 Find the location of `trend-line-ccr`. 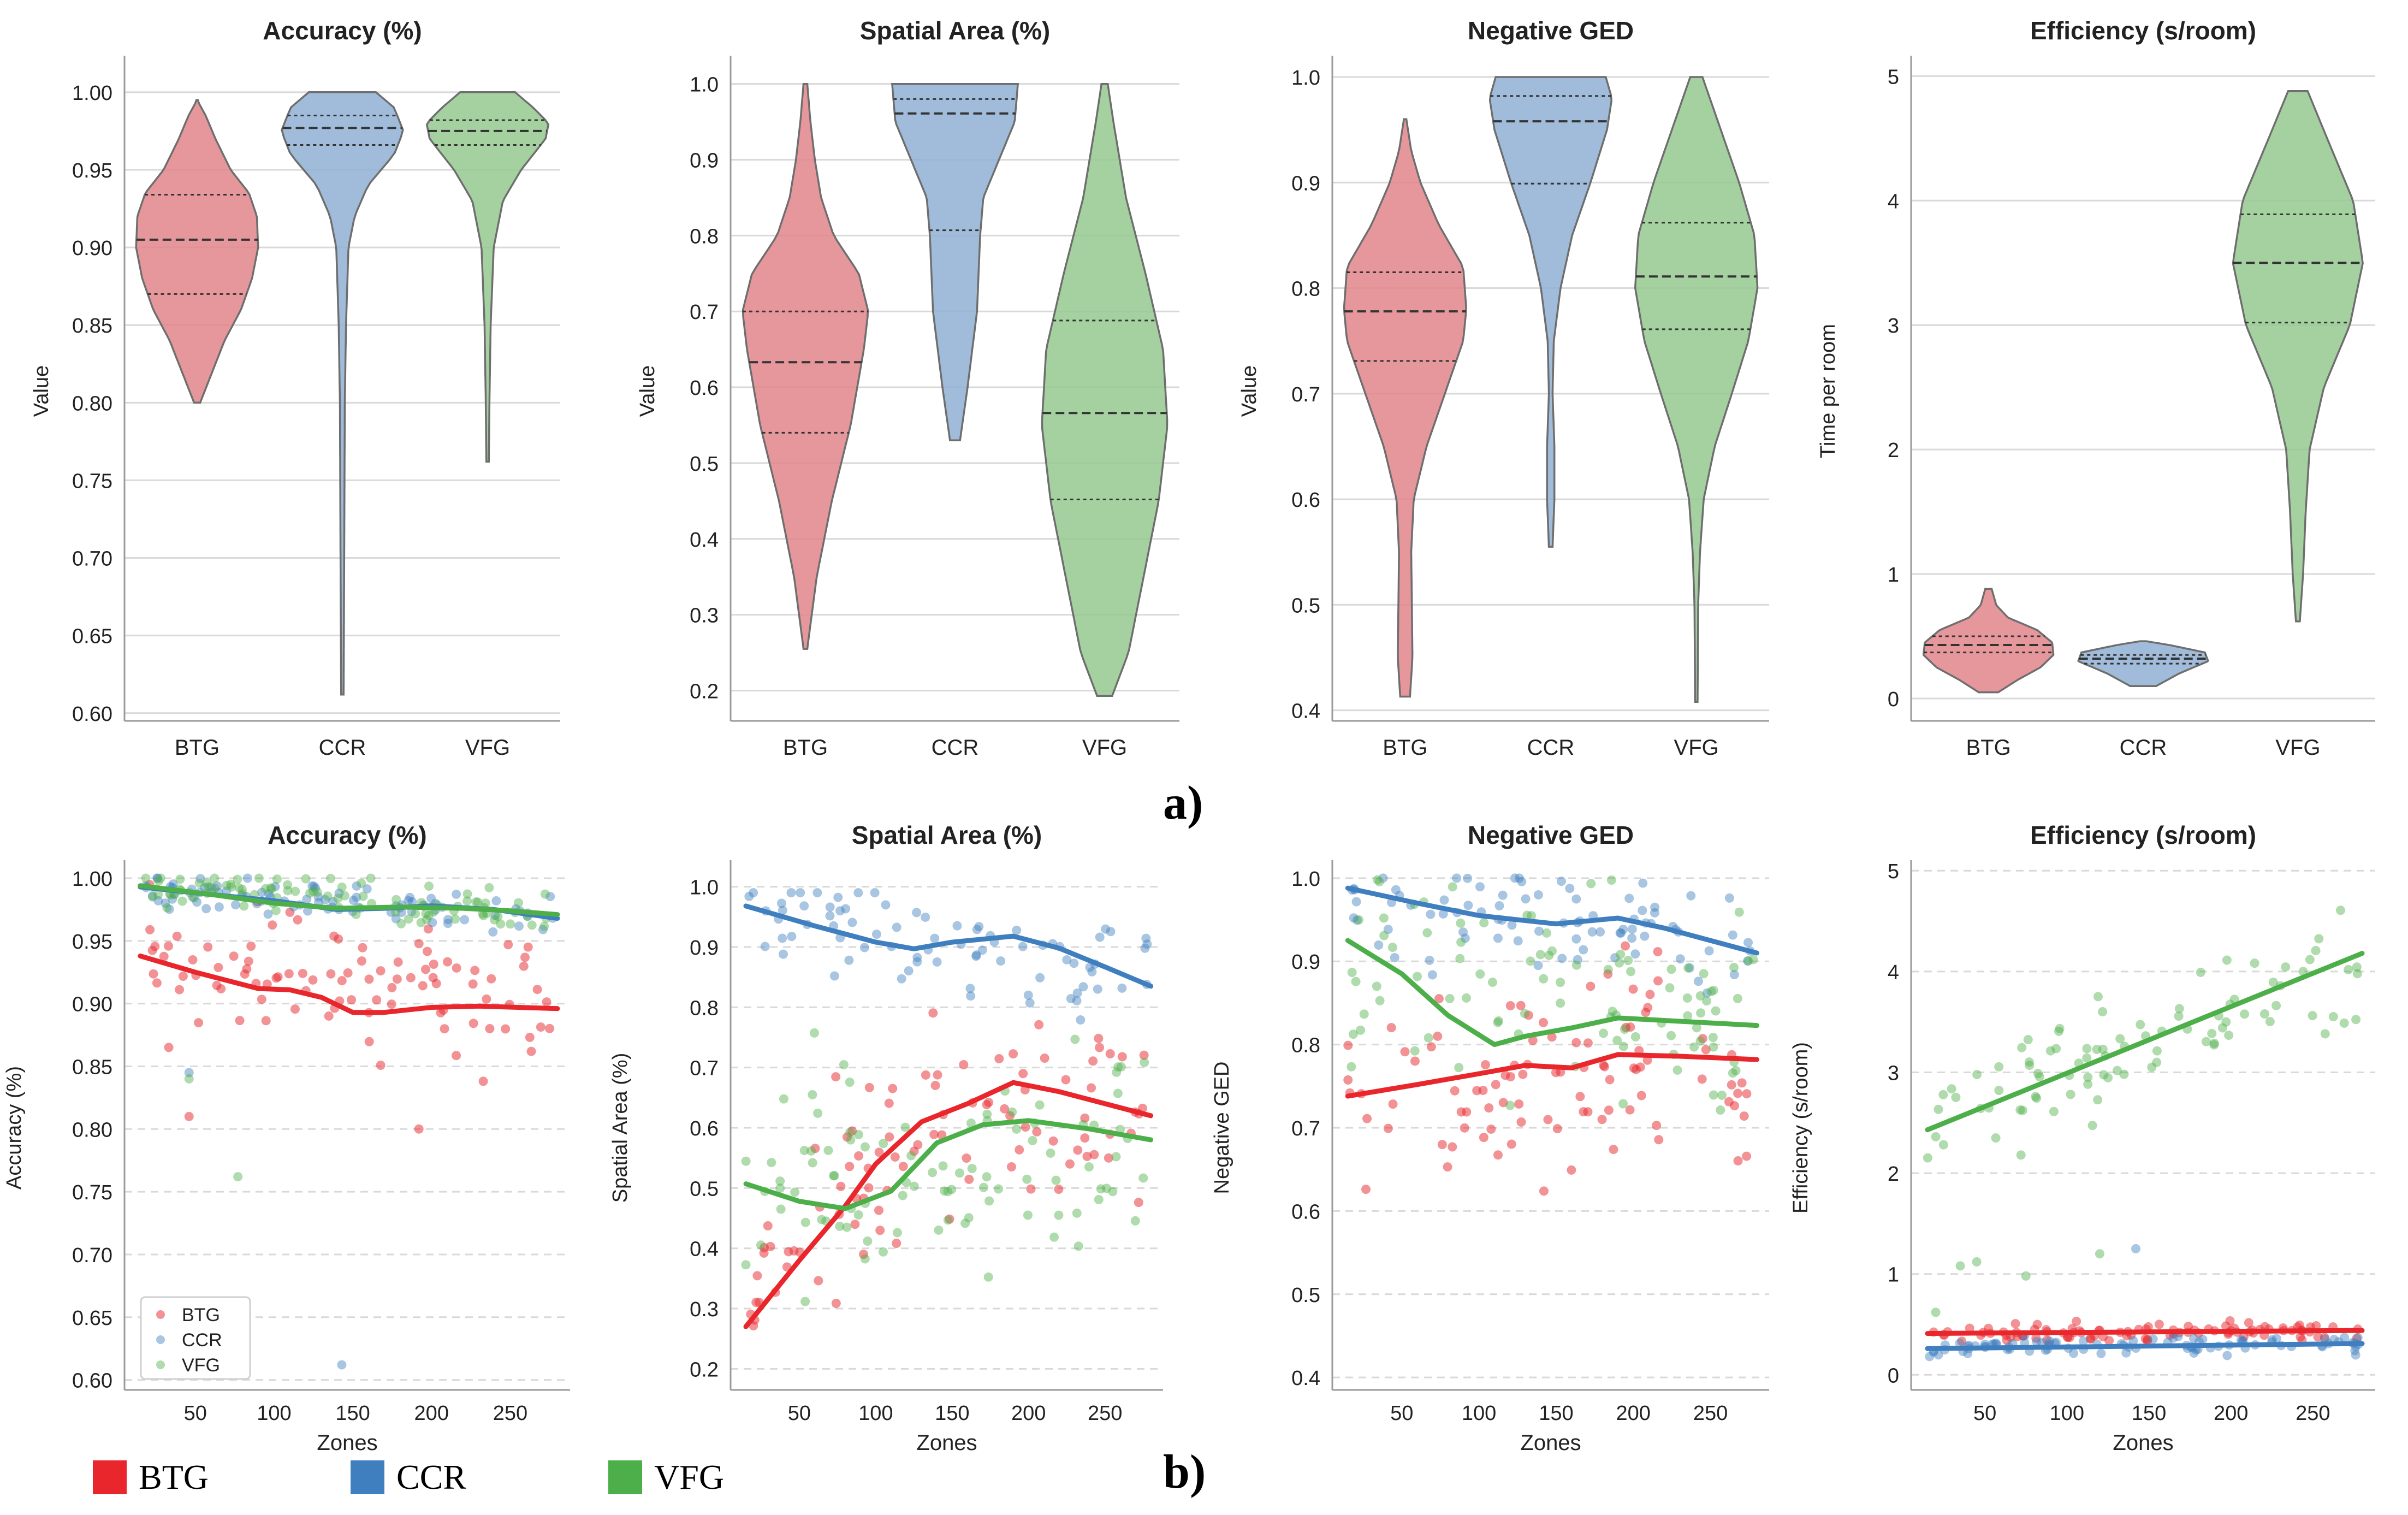

trend-line-ccr is located at coordinates (1552, 920).